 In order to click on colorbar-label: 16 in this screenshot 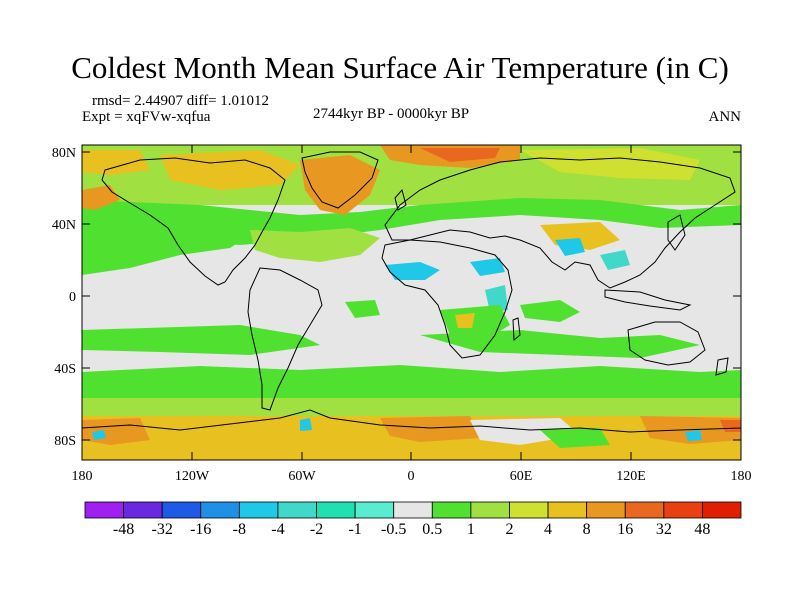, I will do `click(625, 529)`.